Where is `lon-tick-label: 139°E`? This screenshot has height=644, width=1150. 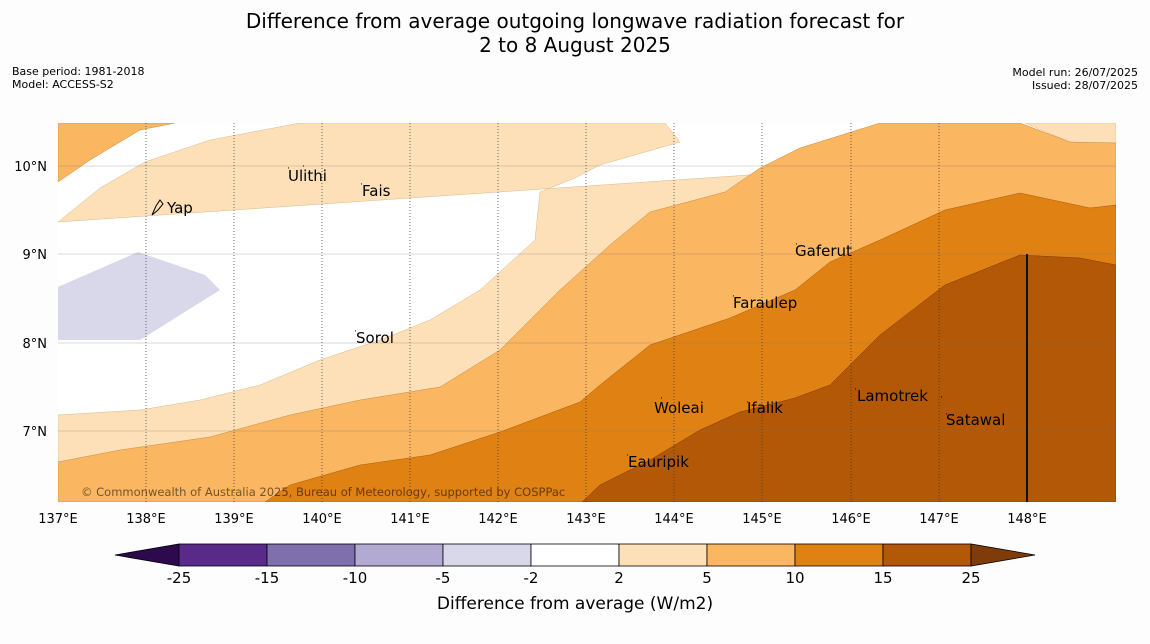
lon-tick-label: 139°E is located at coordinates (234, 519).